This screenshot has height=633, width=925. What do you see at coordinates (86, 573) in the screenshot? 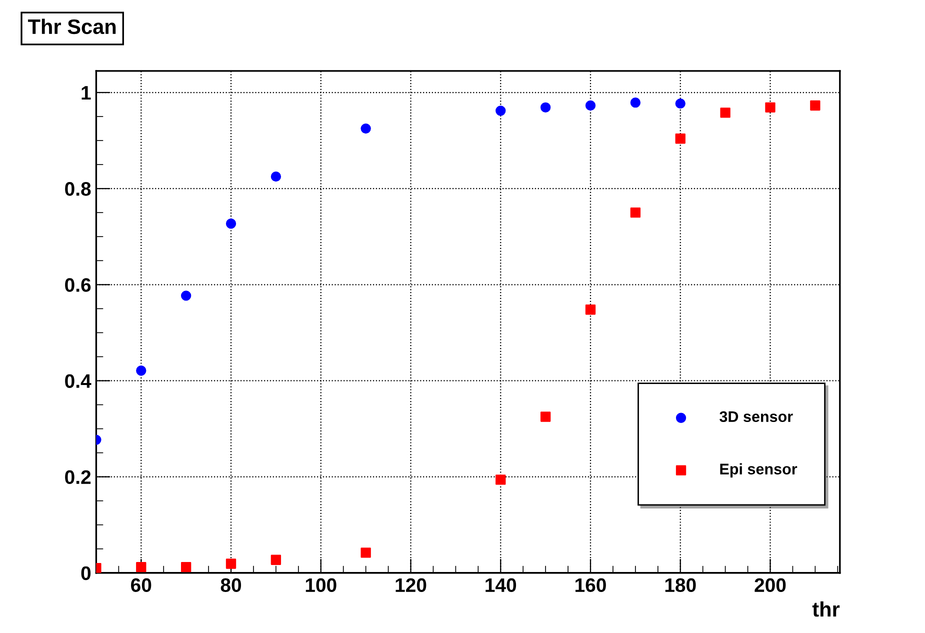
I see `y-tick-label: 0` at bounding box center [86, 573].